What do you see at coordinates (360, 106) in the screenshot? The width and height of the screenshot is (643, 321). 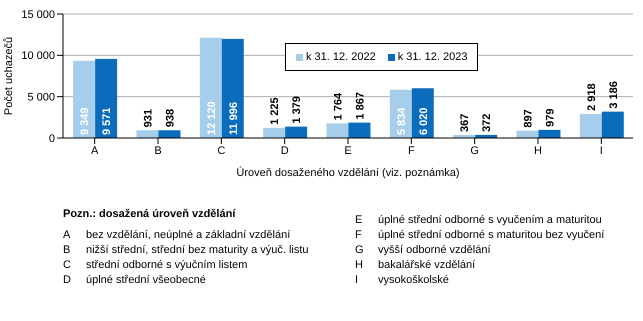 I see `data-label: 1 867` at bounding box center [360, 106].